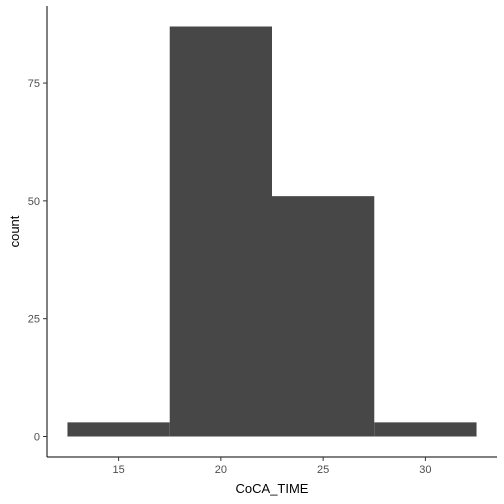 The width and height of the screenshot is (504, 504). I want to click on y-tick-label: 0, so click(37, 438).